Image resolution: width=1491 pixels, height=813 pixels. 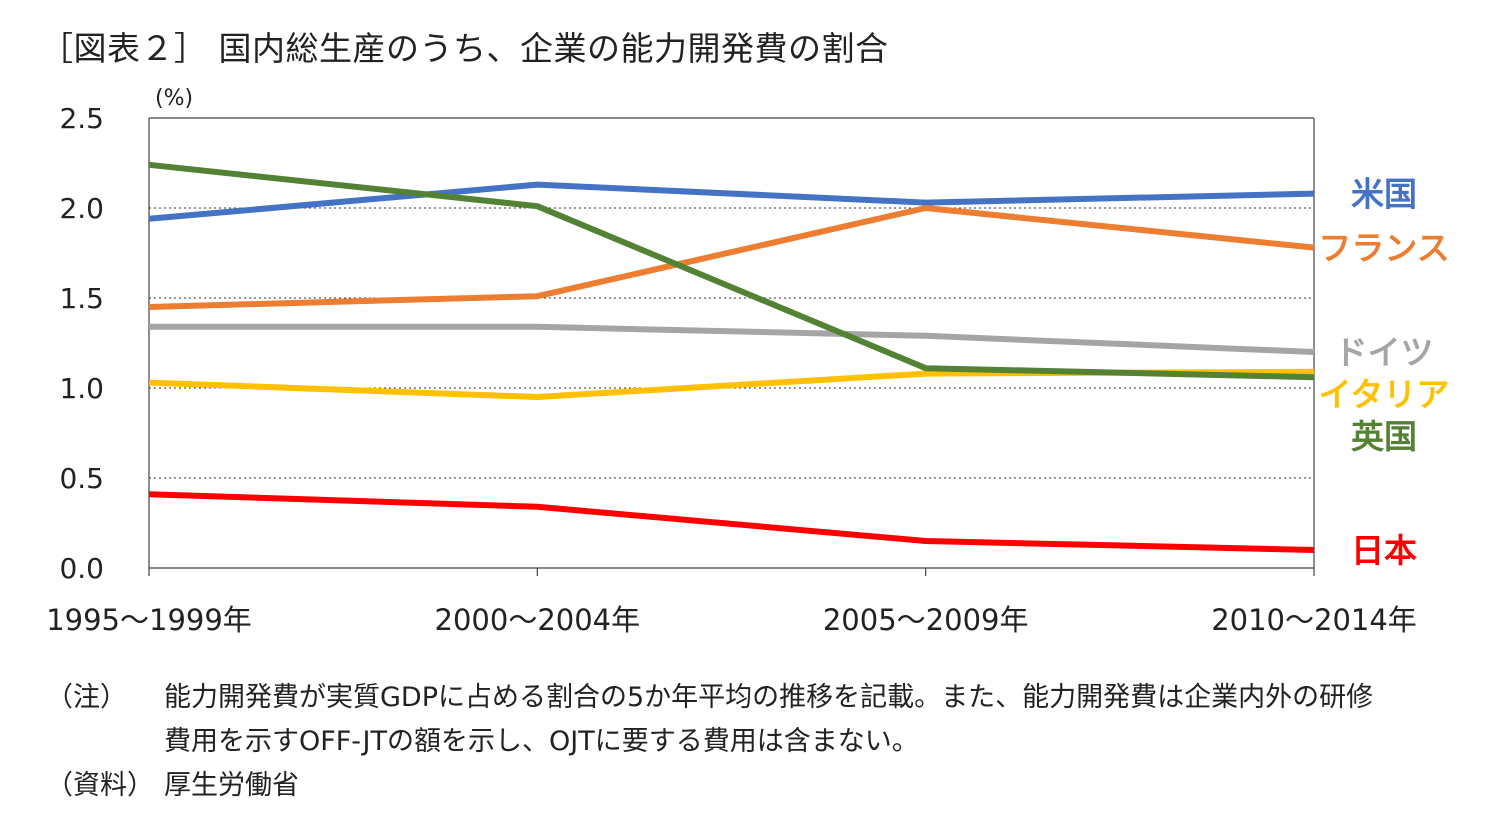 I want to click on series-label: 米国, so click(x=1384, y=194).